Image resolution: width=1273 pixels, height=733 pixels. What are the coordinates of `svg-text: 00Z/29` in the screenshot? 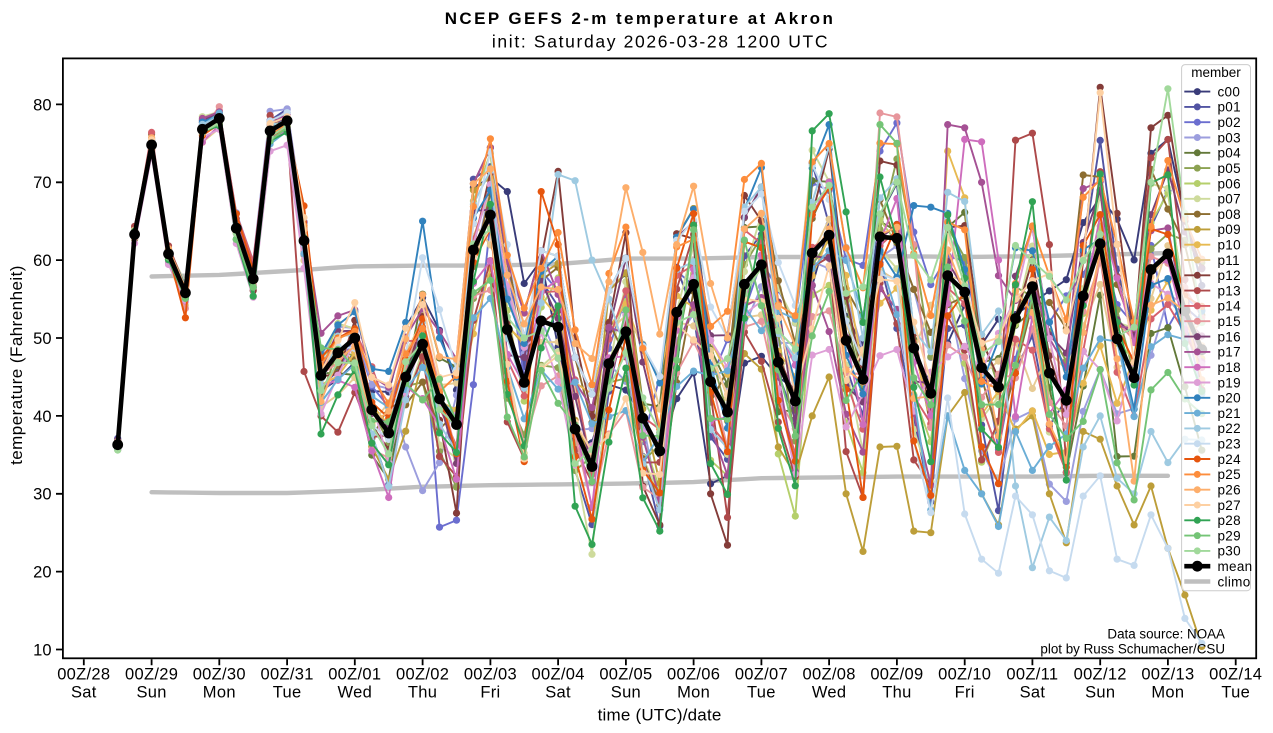 It's located at (151, 675).